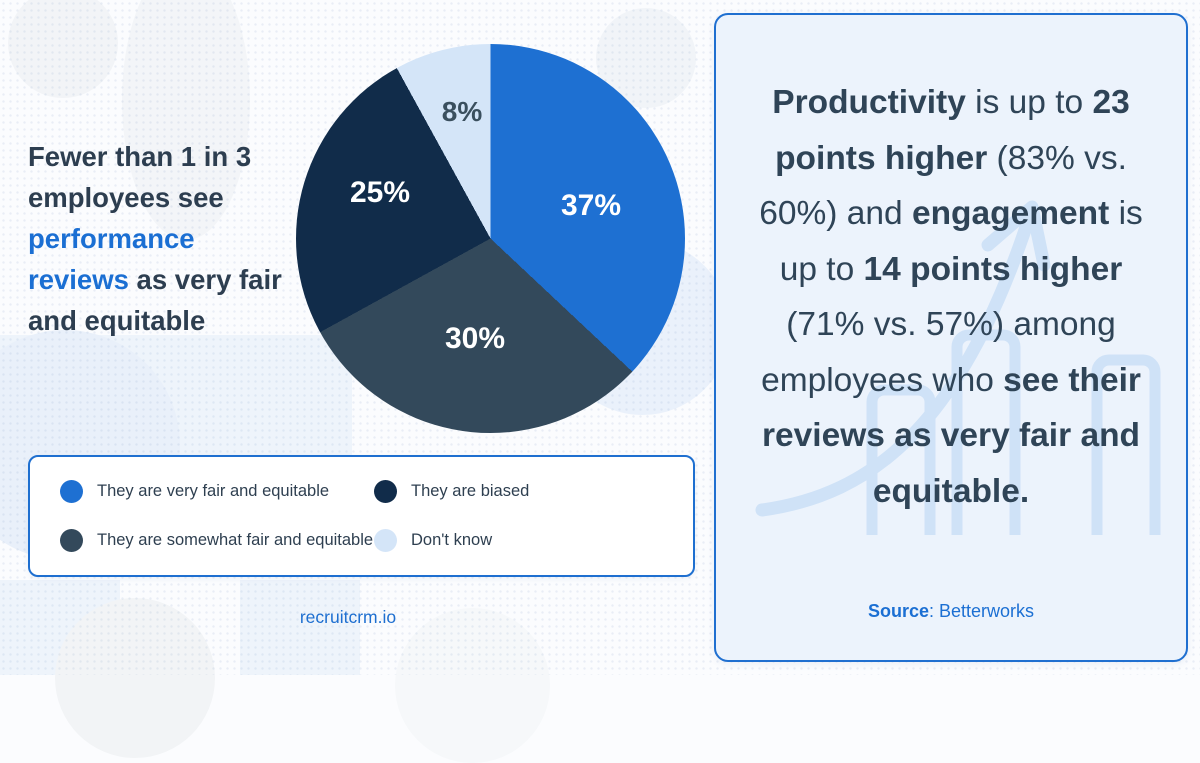 This screenshot has height=763, width=1200. Describe the element at coordinates (462, 111) in the screenshot. I see `pie-value-label: 8%` at that location.